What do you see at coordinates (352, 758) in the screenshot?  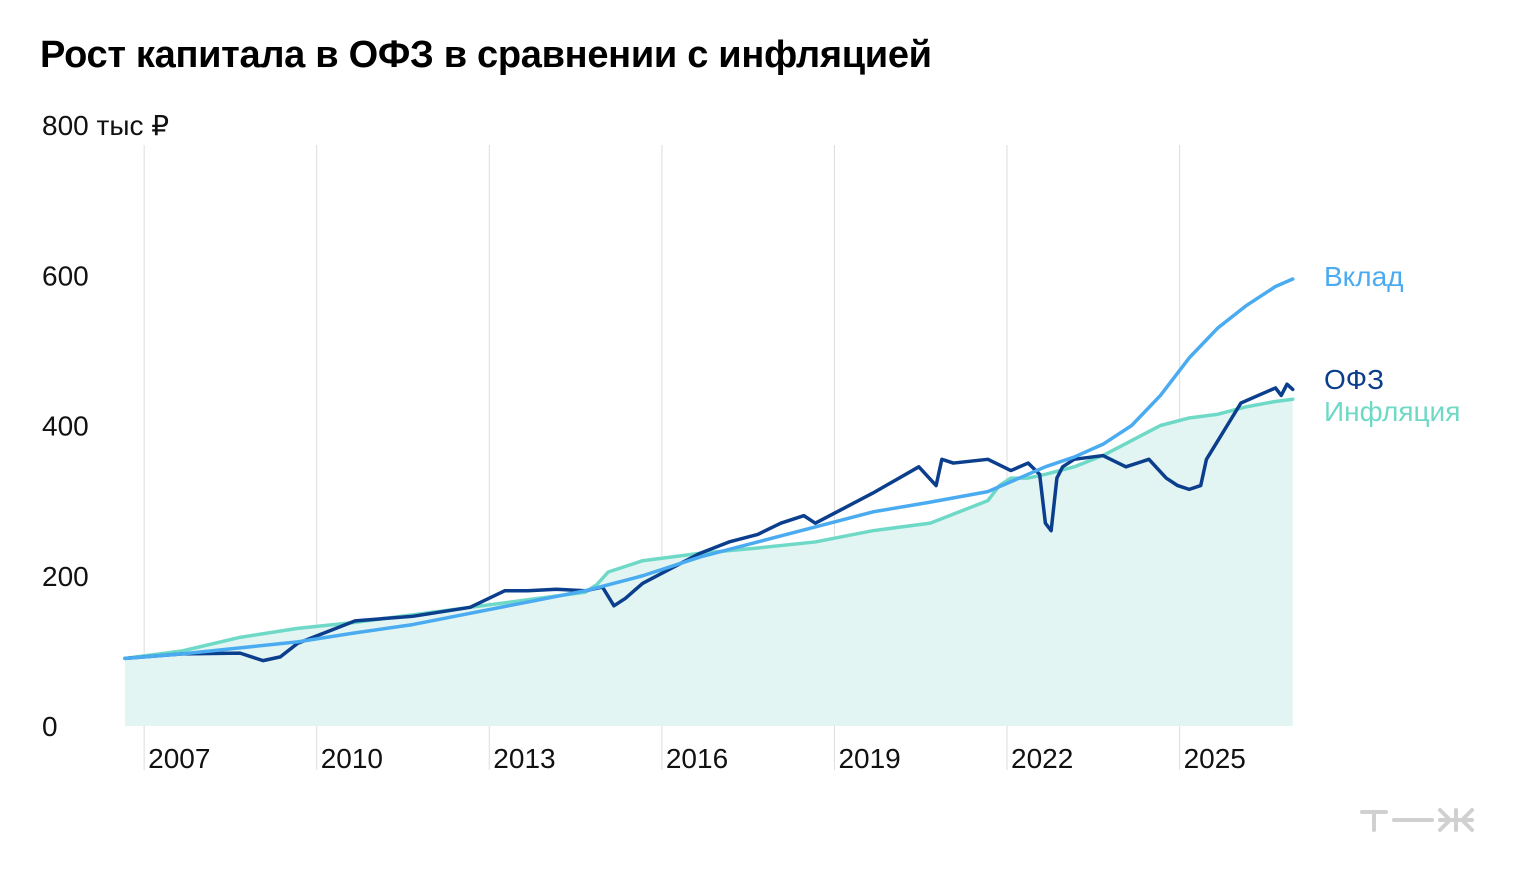 I see `x-tick-label-2010: 2010` at bounding box center [352, 758].